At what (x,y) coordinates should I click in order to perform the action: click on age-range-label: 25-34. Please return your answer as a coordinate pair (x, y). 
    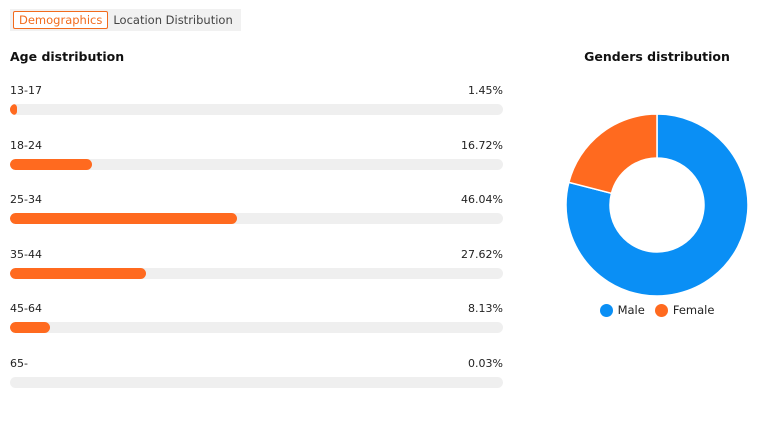
    Looking at the image, I should click on (26, 199).